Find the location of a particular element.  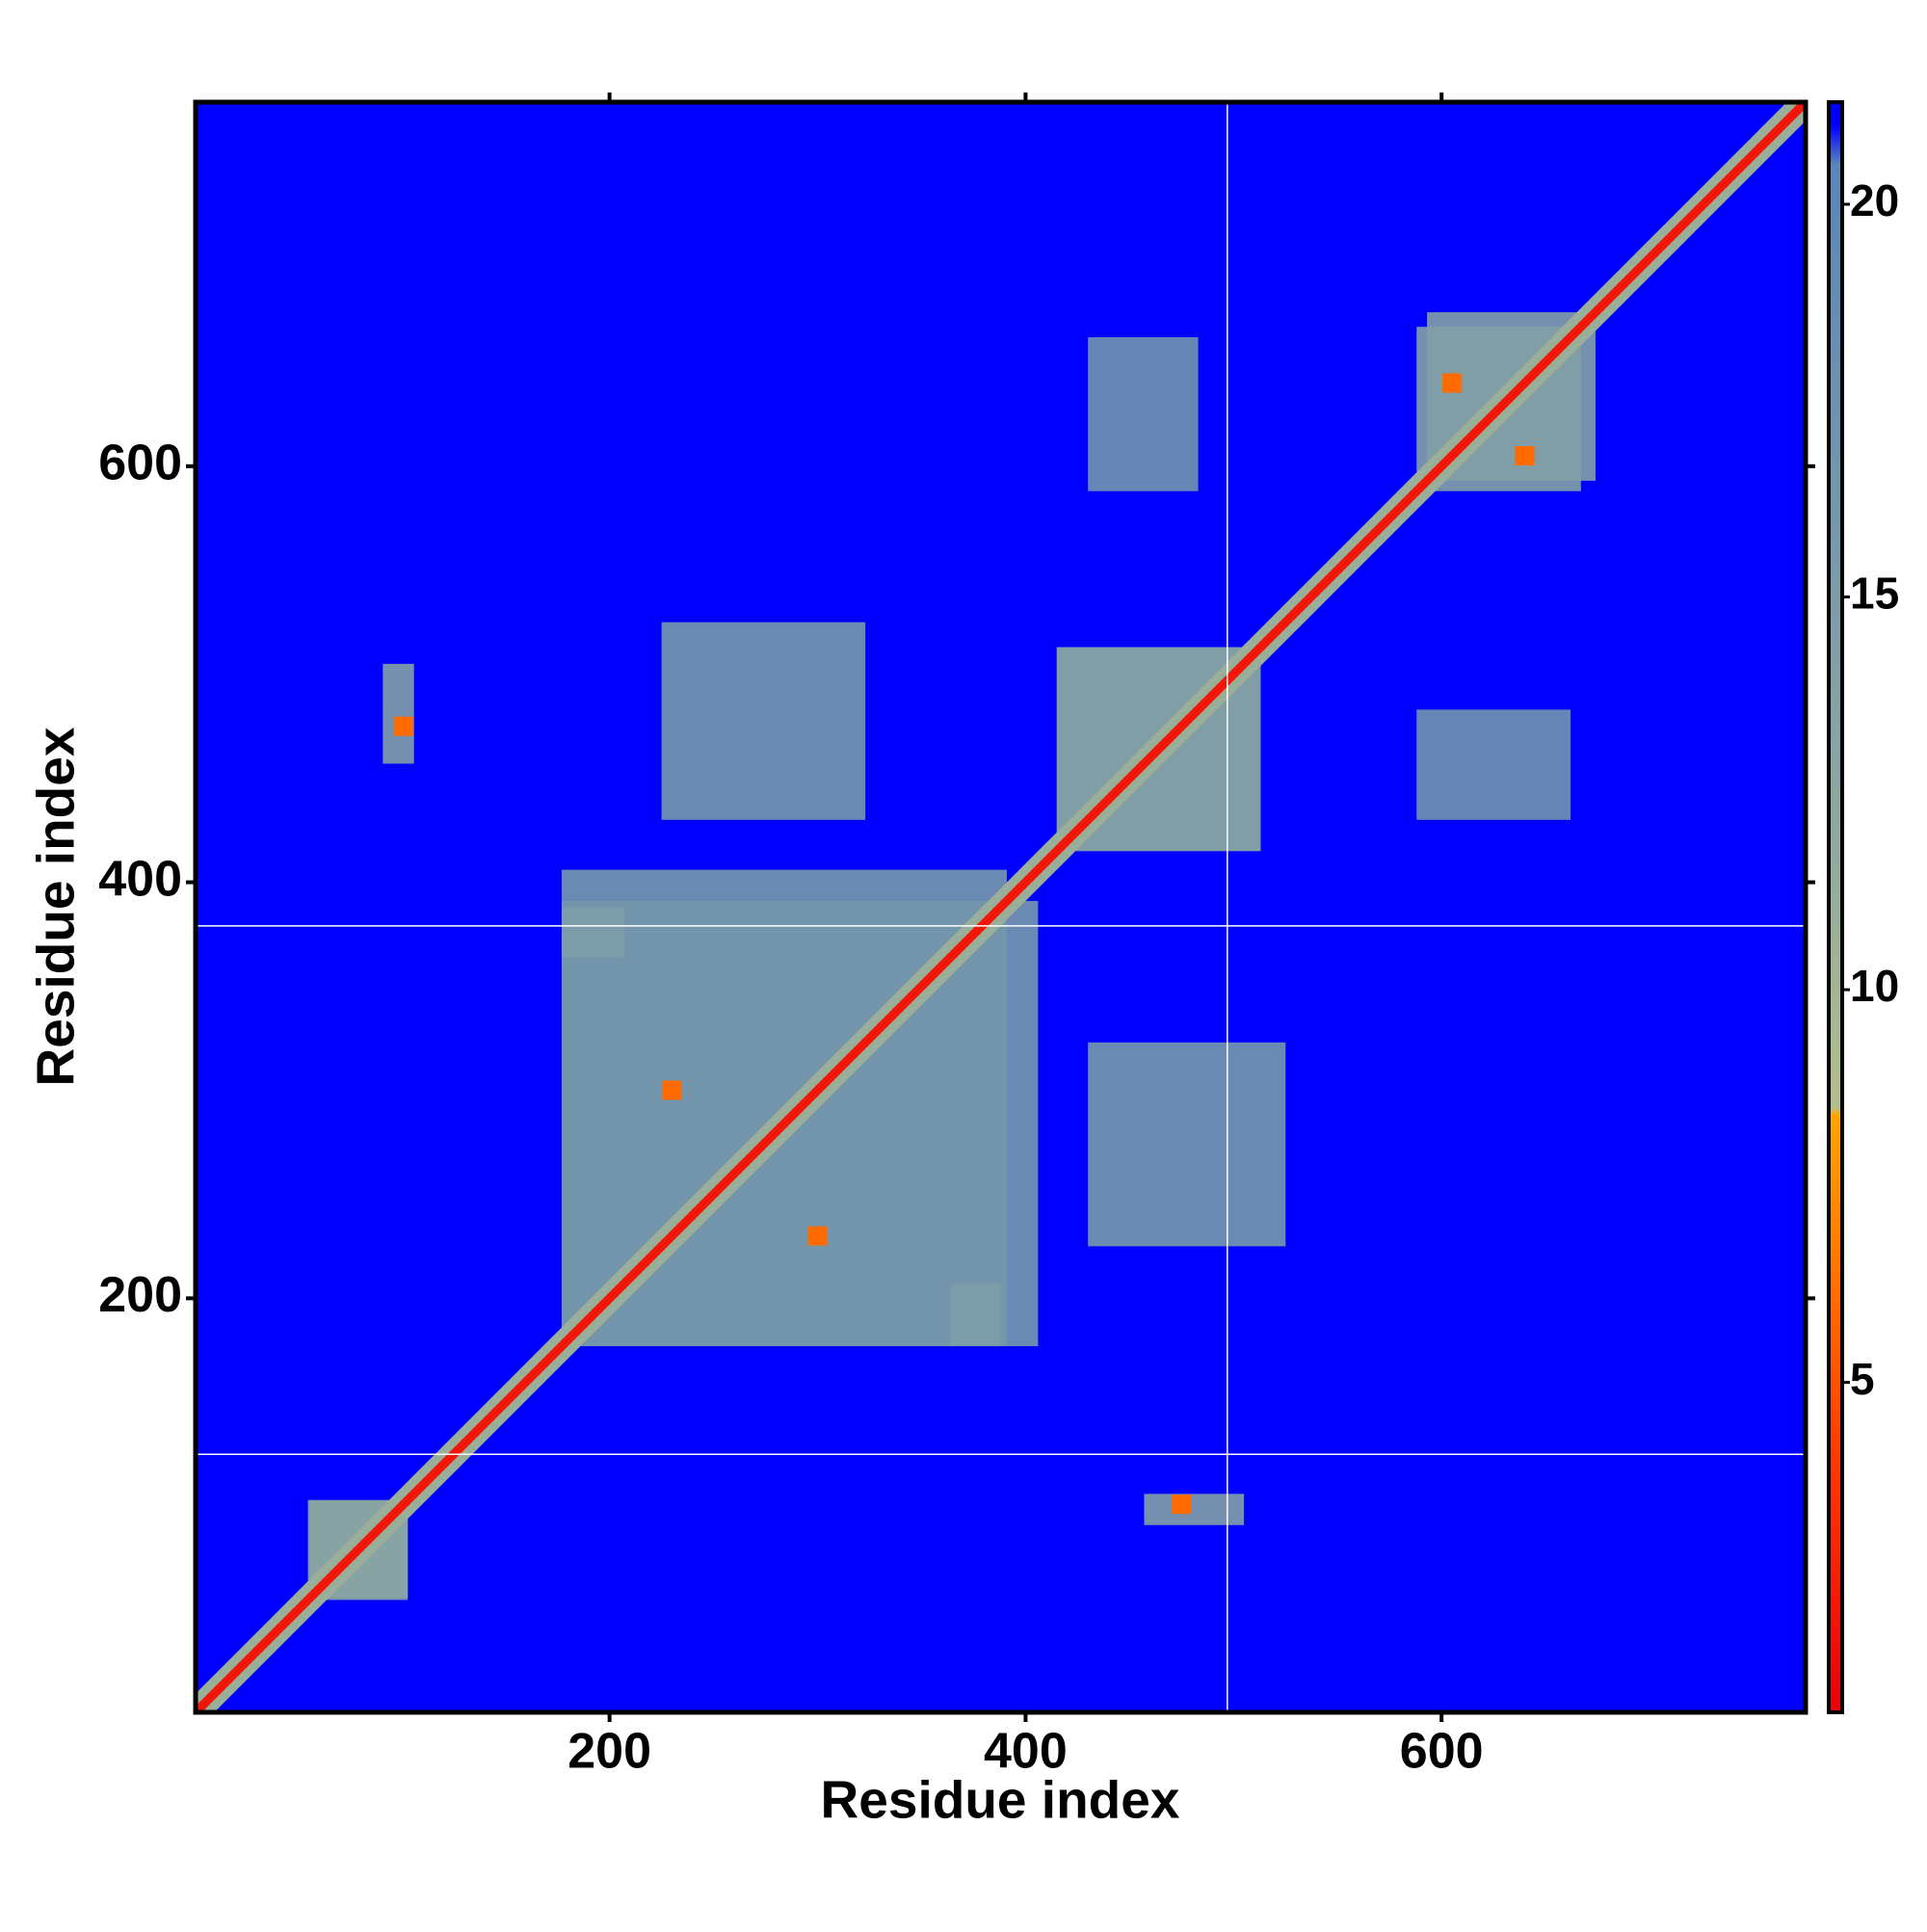

y-tick-label: 200 is located at coordinates (140, 1295).